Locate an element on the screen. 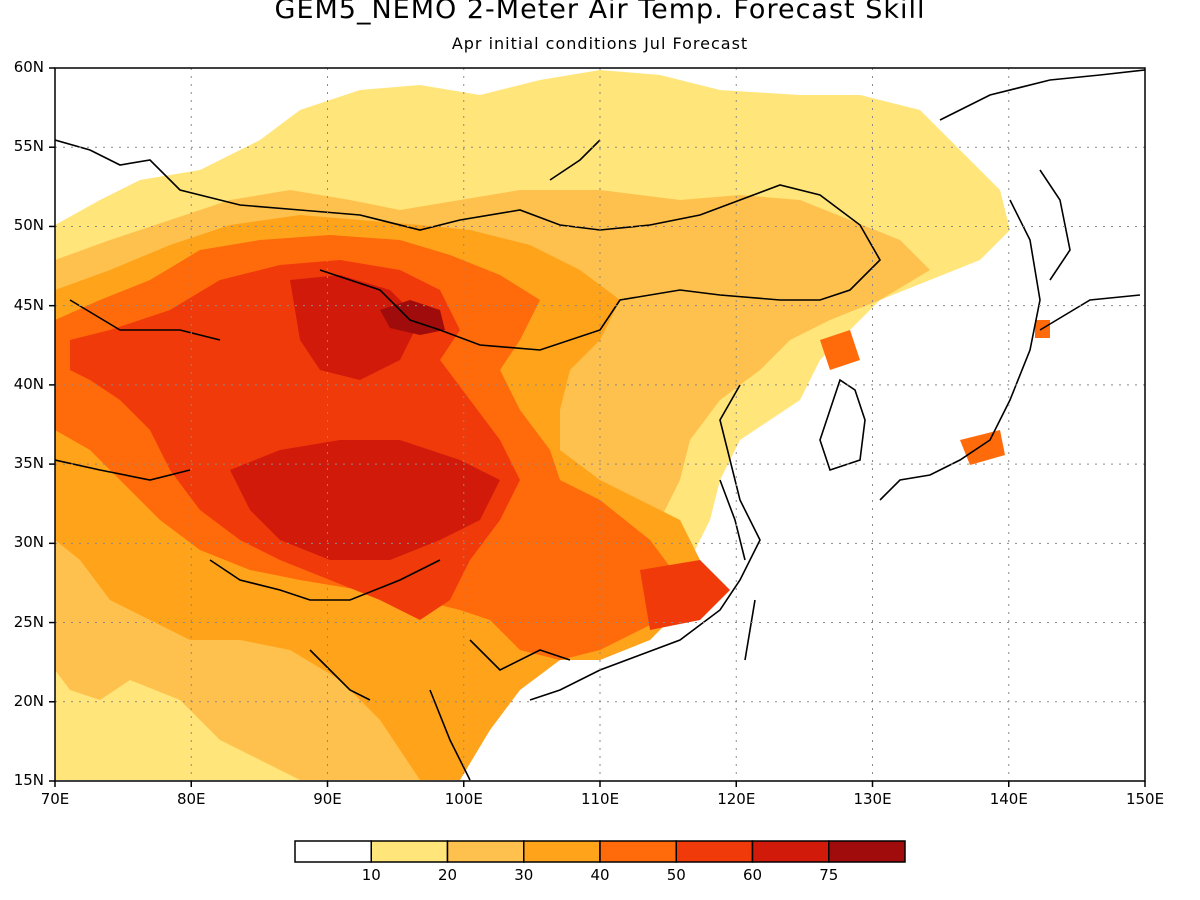 The width and height of the screenshot is (1200, 900). colorbar is located at coordinates (600, 851).